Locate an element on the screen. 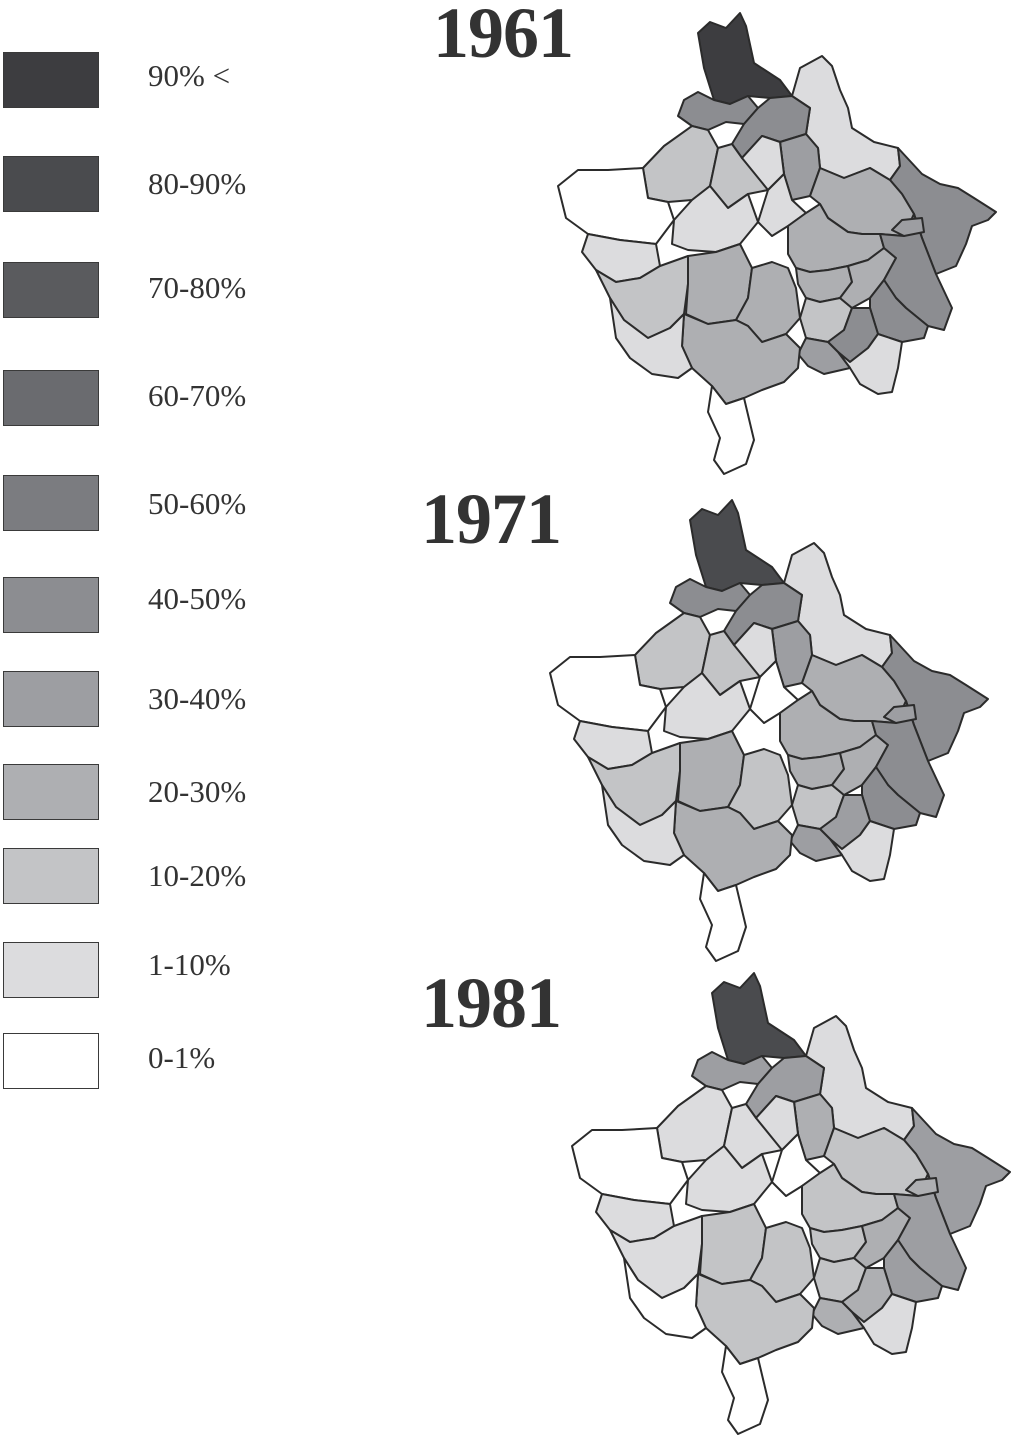 This screenshot has width=1024, height=1444. legend-swatch-90-plus is located at coordinates (51, 80).